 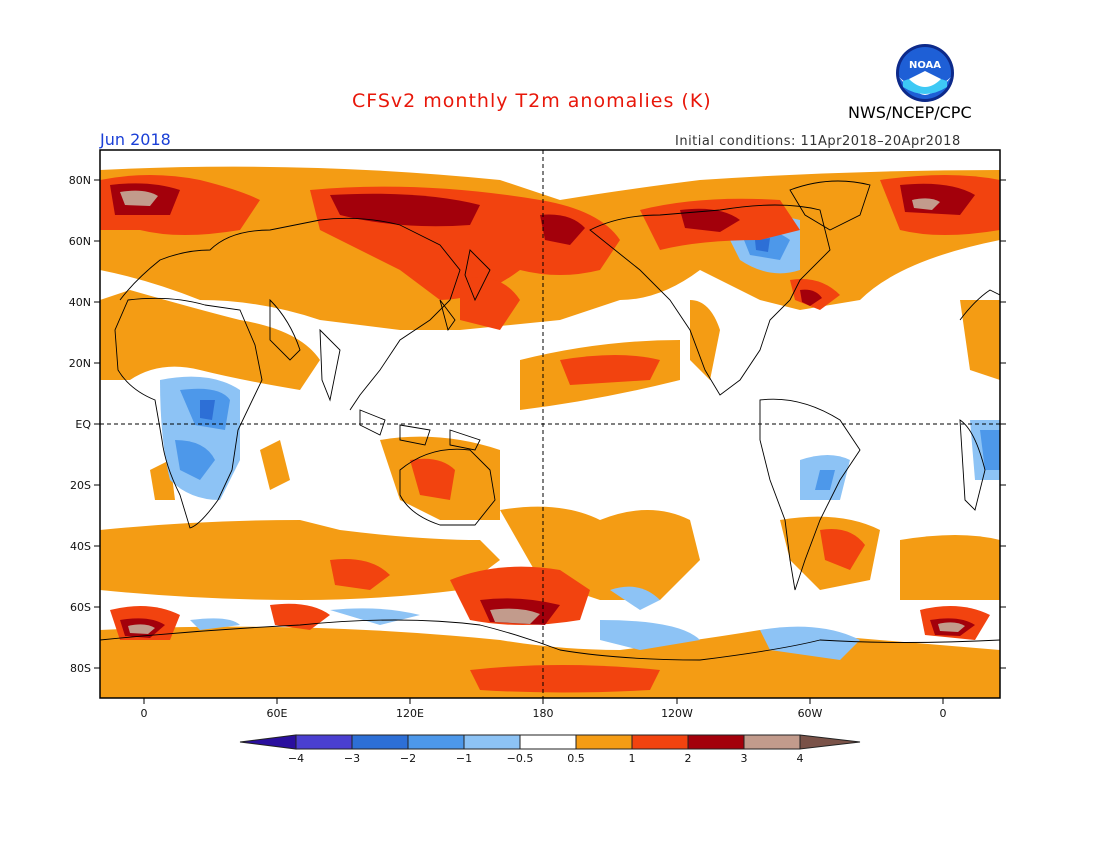 I want to click on lon-axis: 0 60E 120E 180 120W 60W 0, so click(x=544, y=709).